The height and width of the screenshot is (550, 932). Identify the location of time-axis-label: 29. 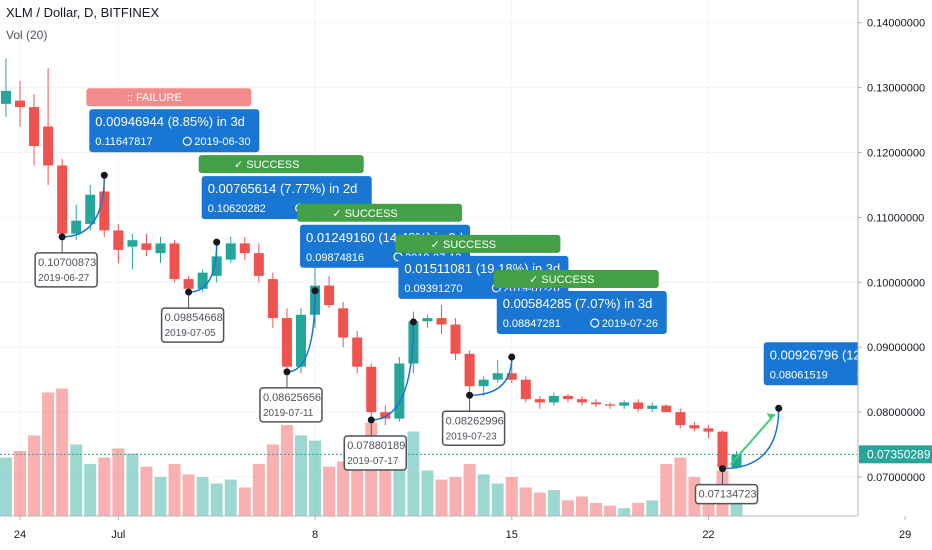
(905, 535).